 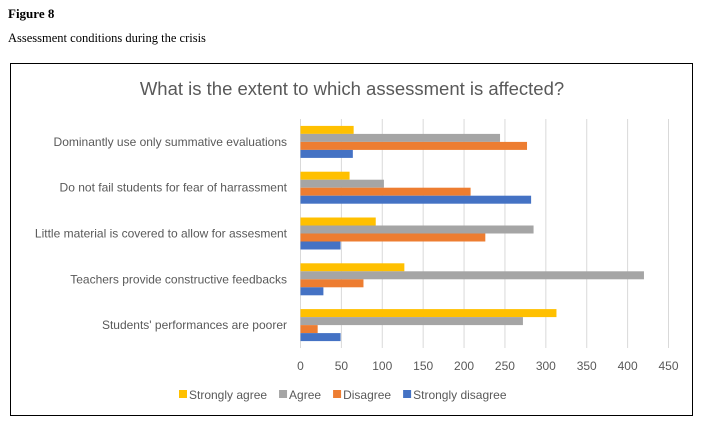 I want to click on legend-item-strongly-disagree: Strongly disagree, so click(x=455, y=395).